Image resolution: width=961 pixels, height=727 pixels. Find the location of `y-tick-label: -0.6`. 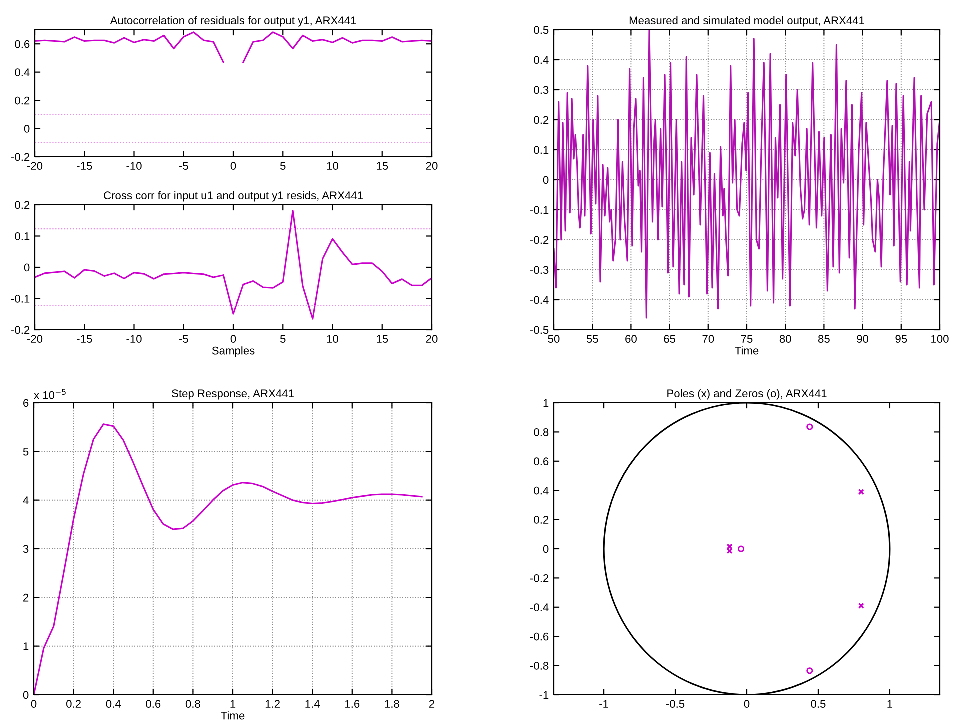

y-tick-label: -0.6 is located at coordinates (539, 636).